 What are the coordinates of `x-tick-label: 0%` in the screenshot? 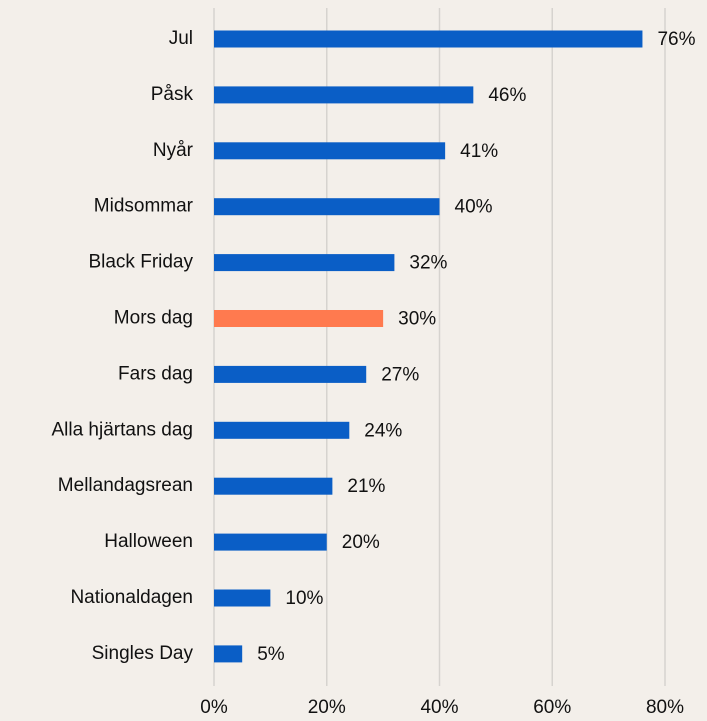 It's located at (214, 707).